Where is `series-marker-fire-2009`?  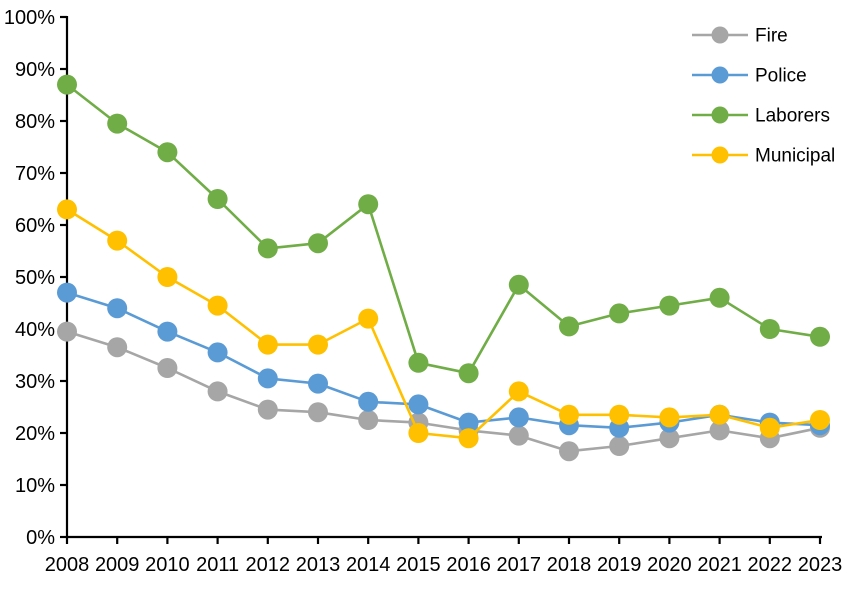
series-marker-fire-2009 is located at coordinates (117, 347).